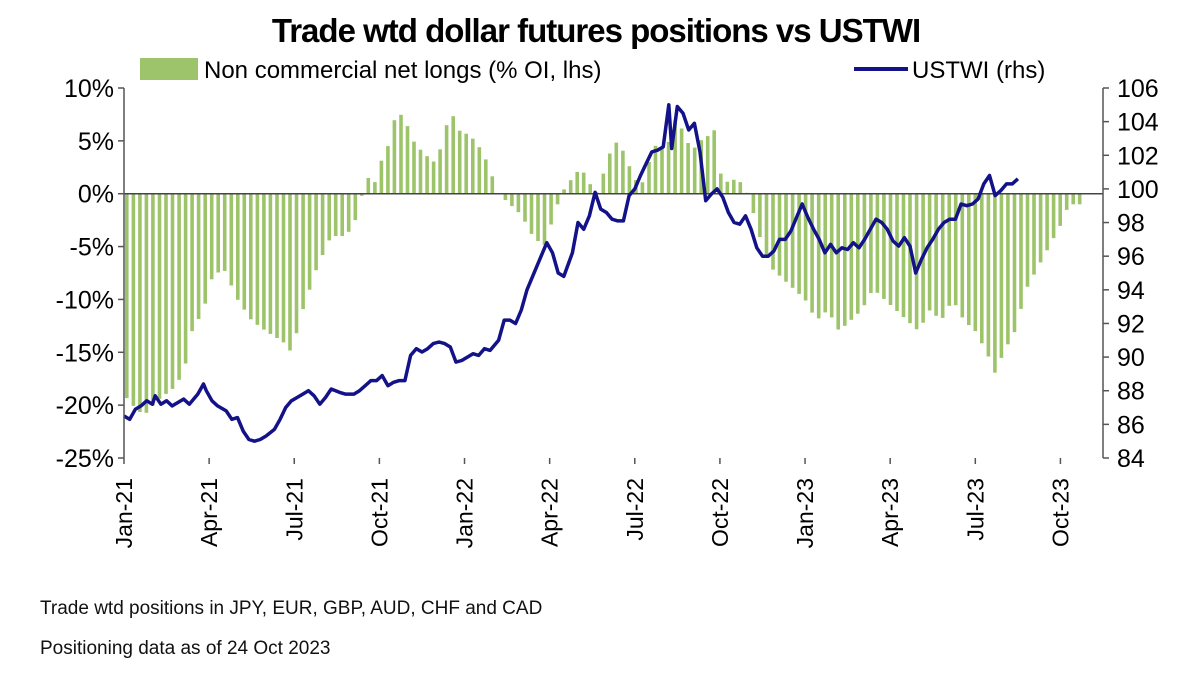  I want to click on legend-bar-label: Non commercial net longs (% OI, lhs), so click(402, 70).